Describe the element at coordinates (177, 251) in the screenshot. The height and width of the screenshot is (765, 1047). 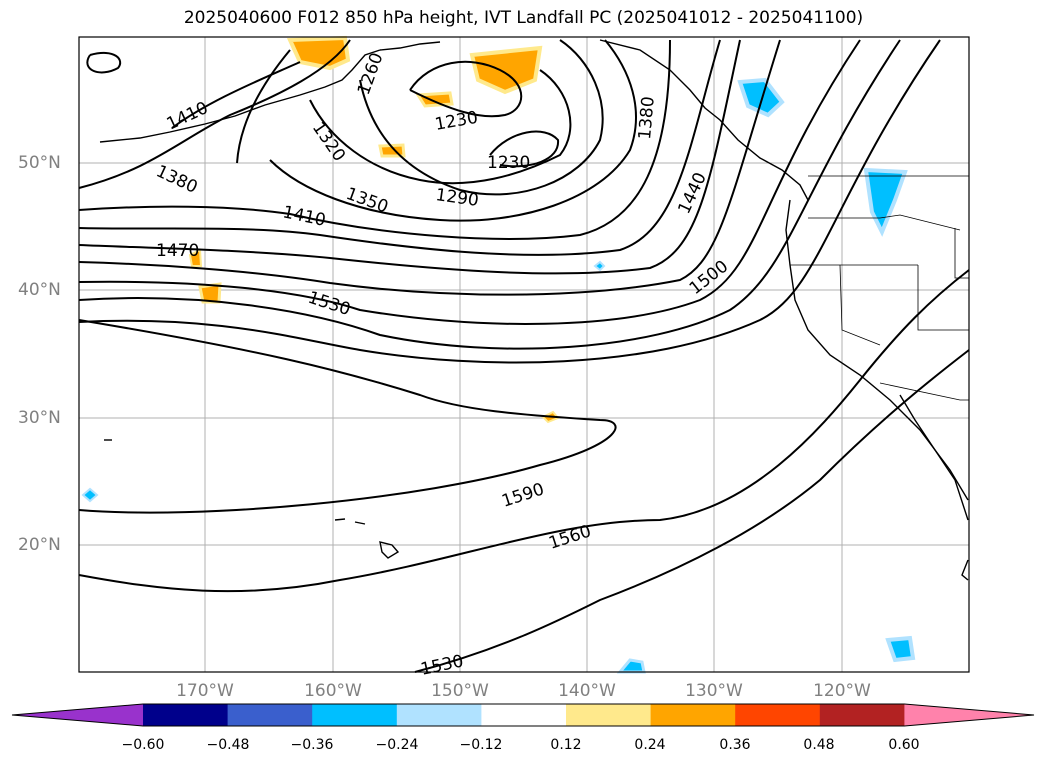
I see `contour-label: 1470` at that location.